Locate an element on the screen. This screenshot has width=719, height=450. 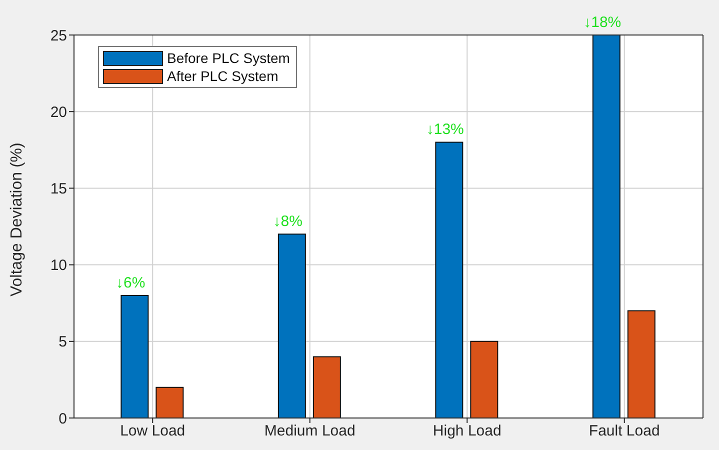
x-tick-label: Medium Load is located at coordinates (310, 431).